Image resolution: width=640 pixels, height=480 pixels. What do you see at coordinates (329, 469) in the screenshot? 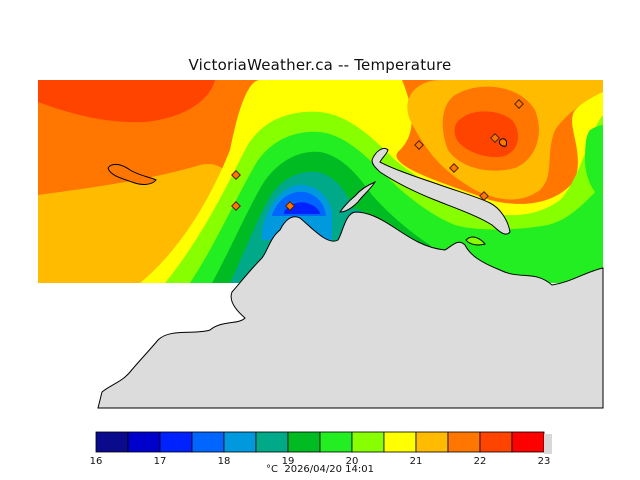
I see `timestamp: 2026/04/20 14:01` at bounding box center [329, 469].